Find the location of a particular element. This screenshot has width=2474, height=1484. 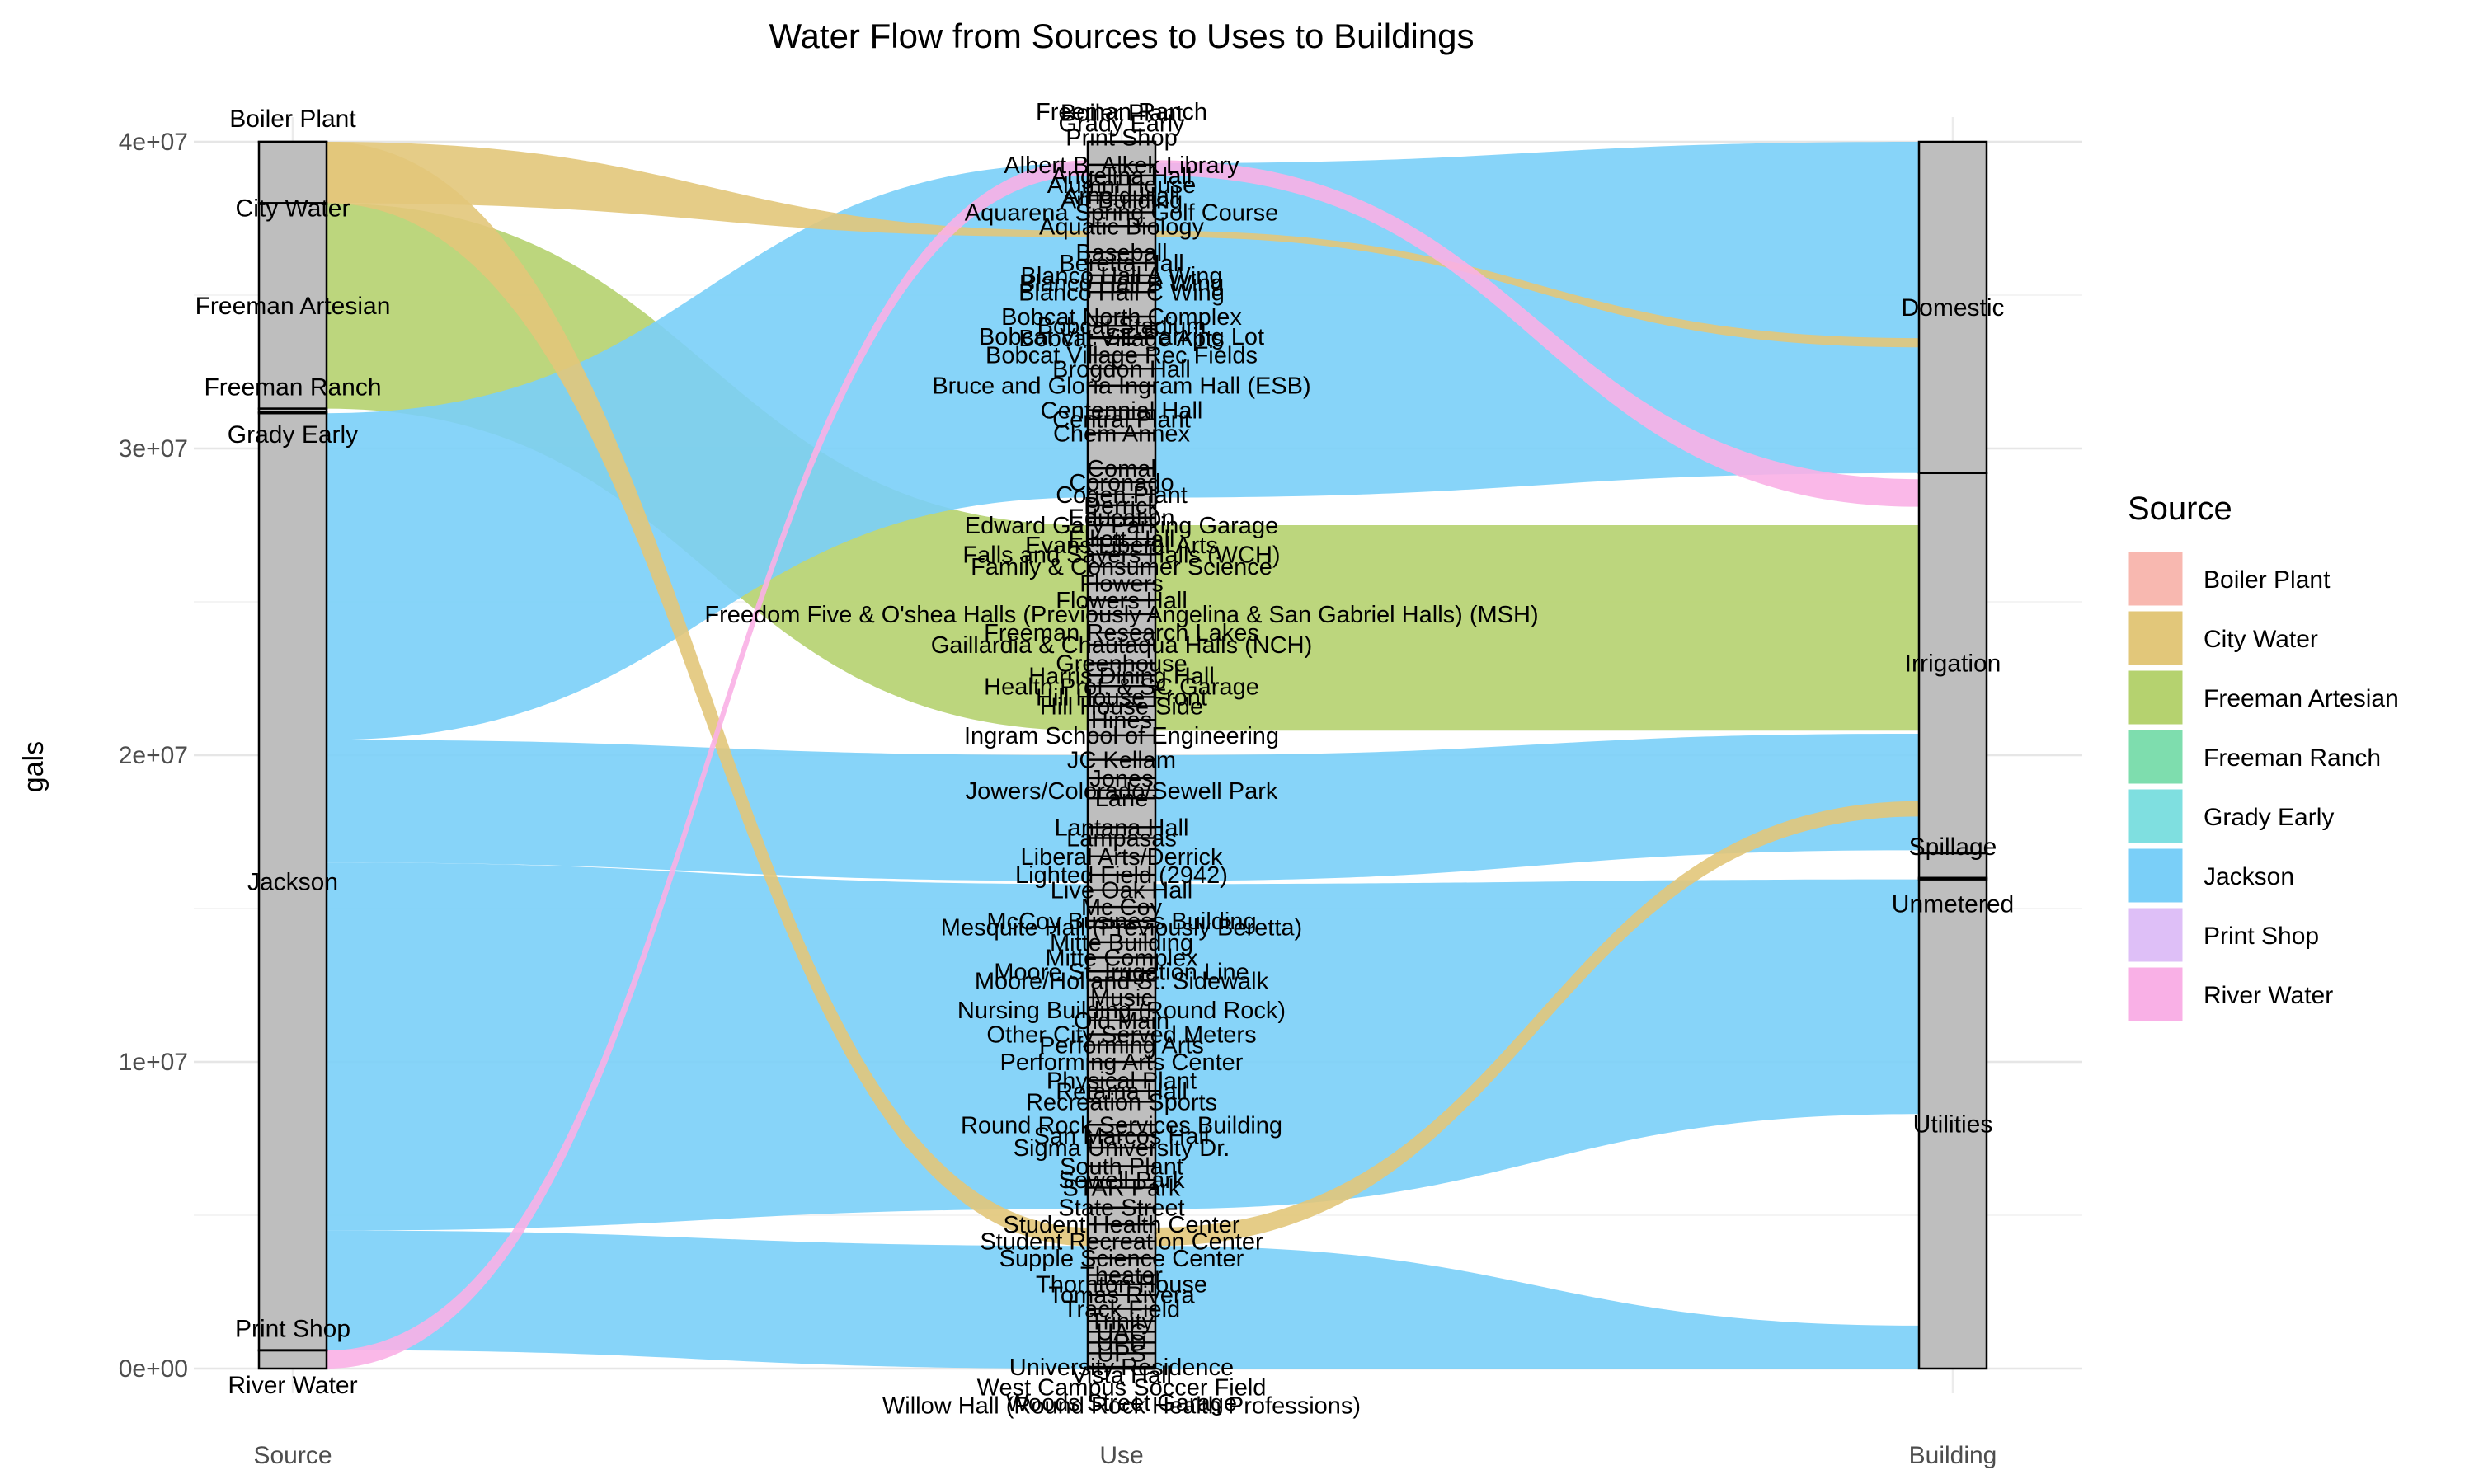

use-label: Comal is located at coordinates (1121, 469).